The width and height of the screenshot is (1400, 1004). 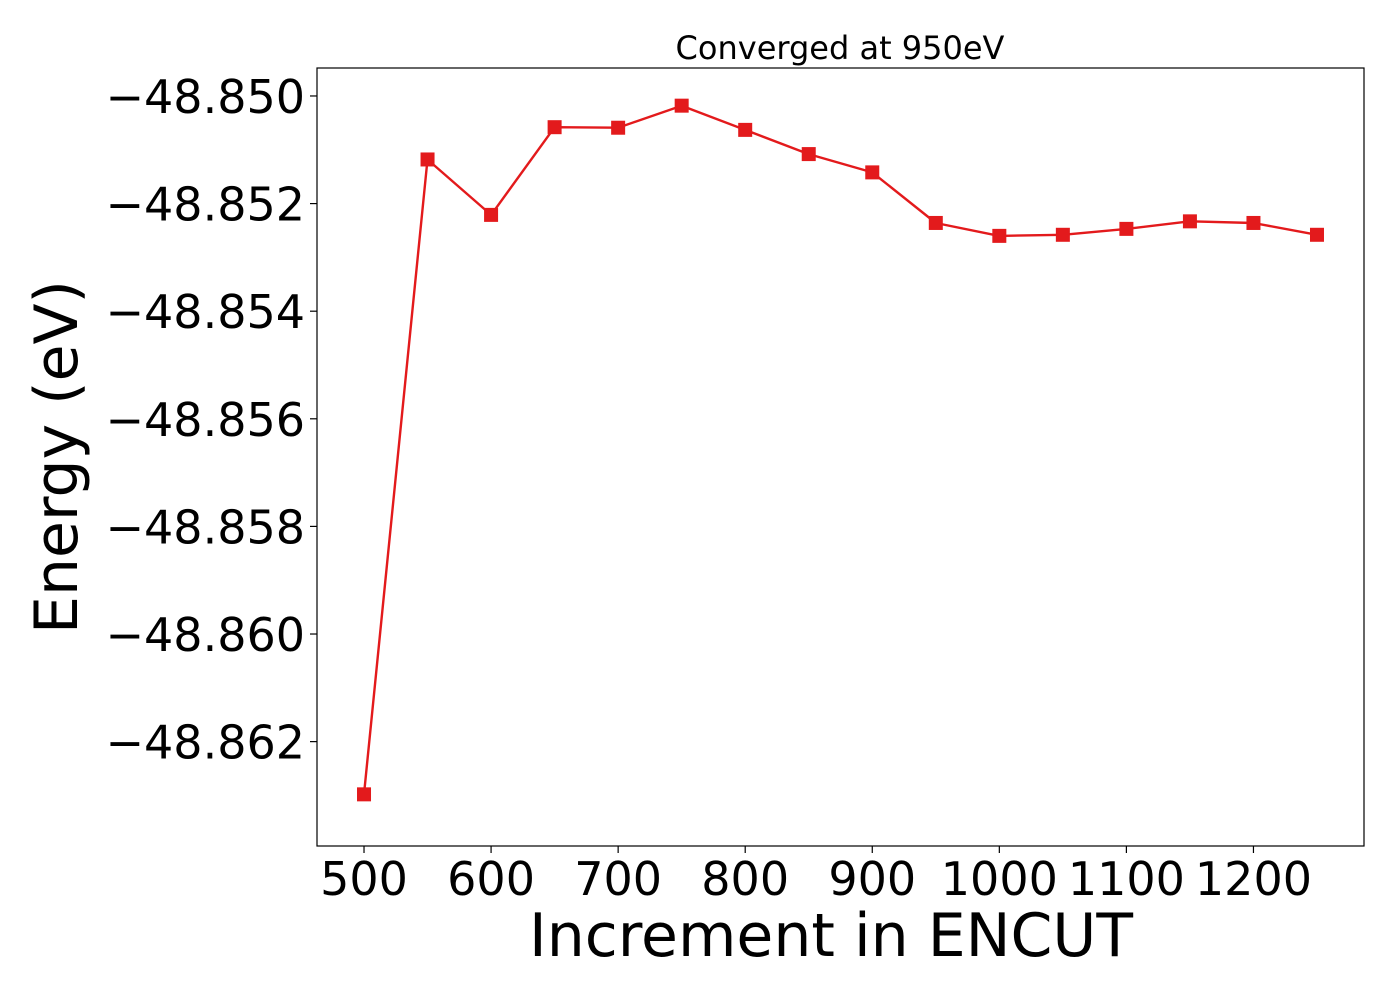 I want to click on y-tick-label: −48.854, so click(x=206, y=312).